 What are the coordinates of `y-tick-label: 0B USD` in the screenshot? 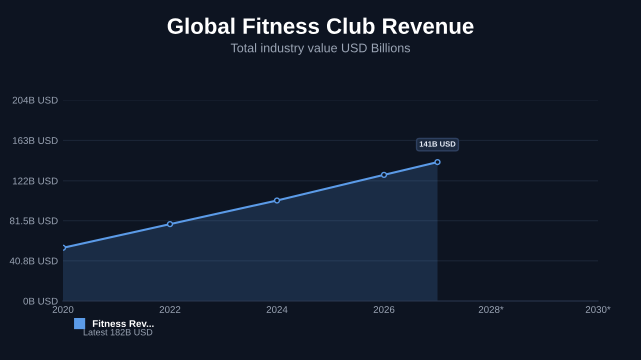 It's located at (40, 301).